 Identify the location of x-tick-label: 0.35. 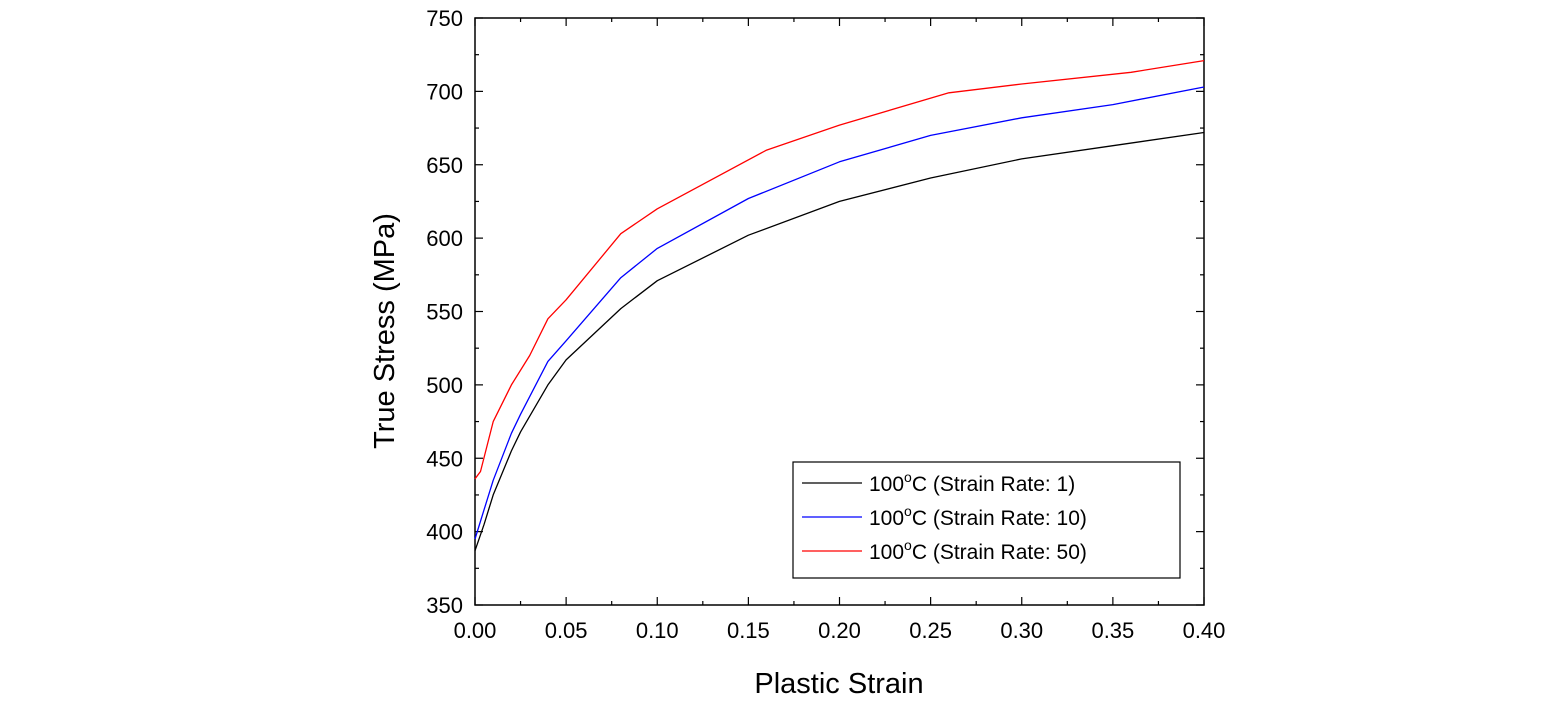
(1112, 630).